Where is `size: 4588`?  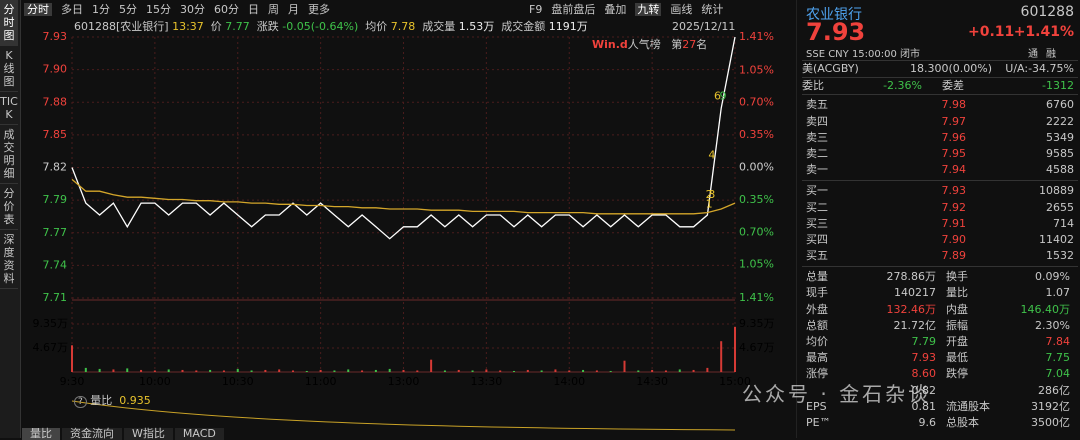 size: 4588 is located at coordinates (1060, 170).